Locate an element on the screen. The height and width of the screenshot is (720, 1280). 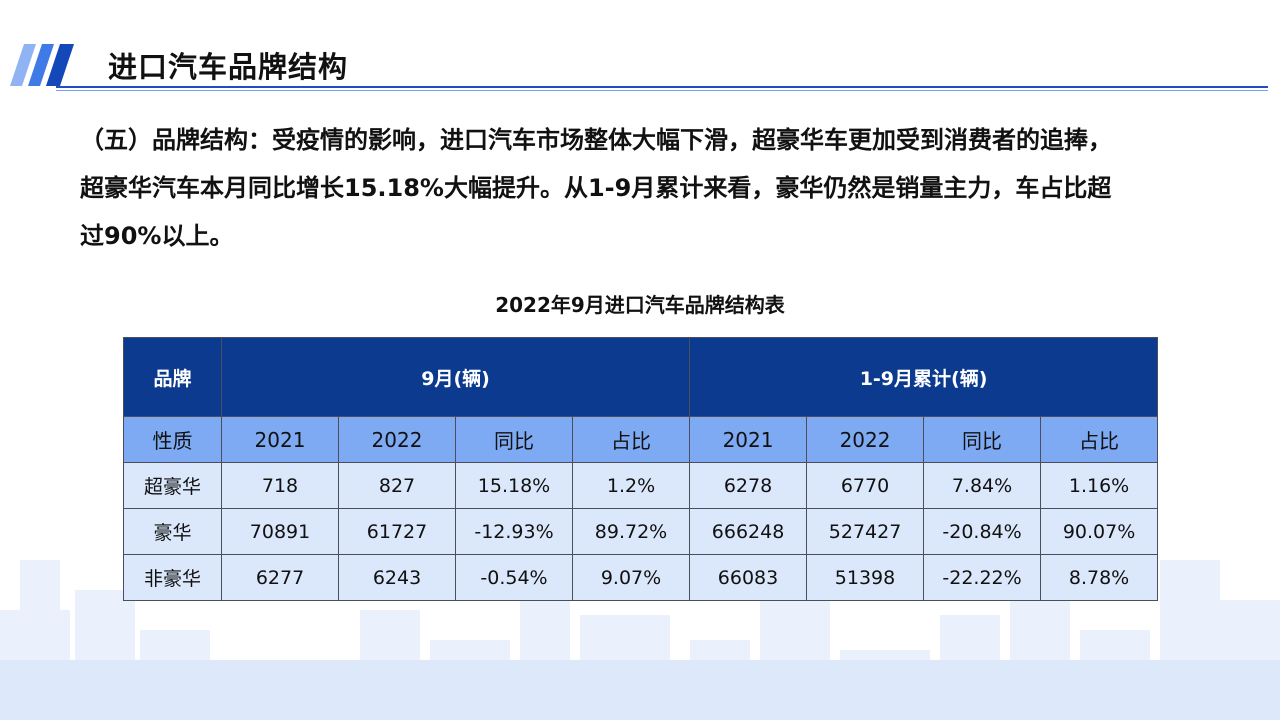
table-cell: -12.93% is located at coordinates (514, 531).